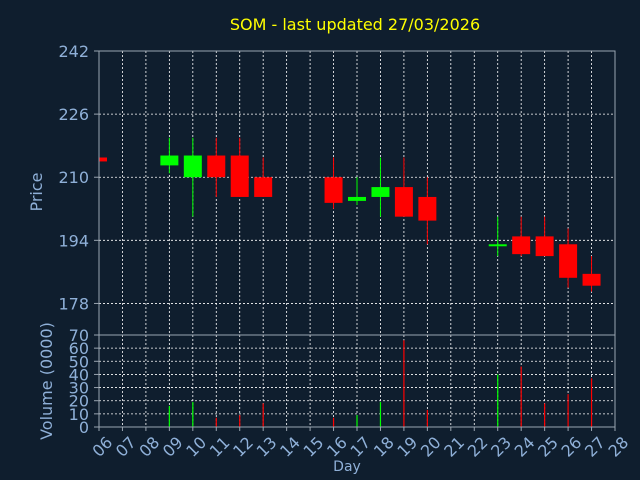  What do you see at coordinates (36, 191) in the screenshot?
I see `price-axis-label: Price` at bounding box center [36, 191].